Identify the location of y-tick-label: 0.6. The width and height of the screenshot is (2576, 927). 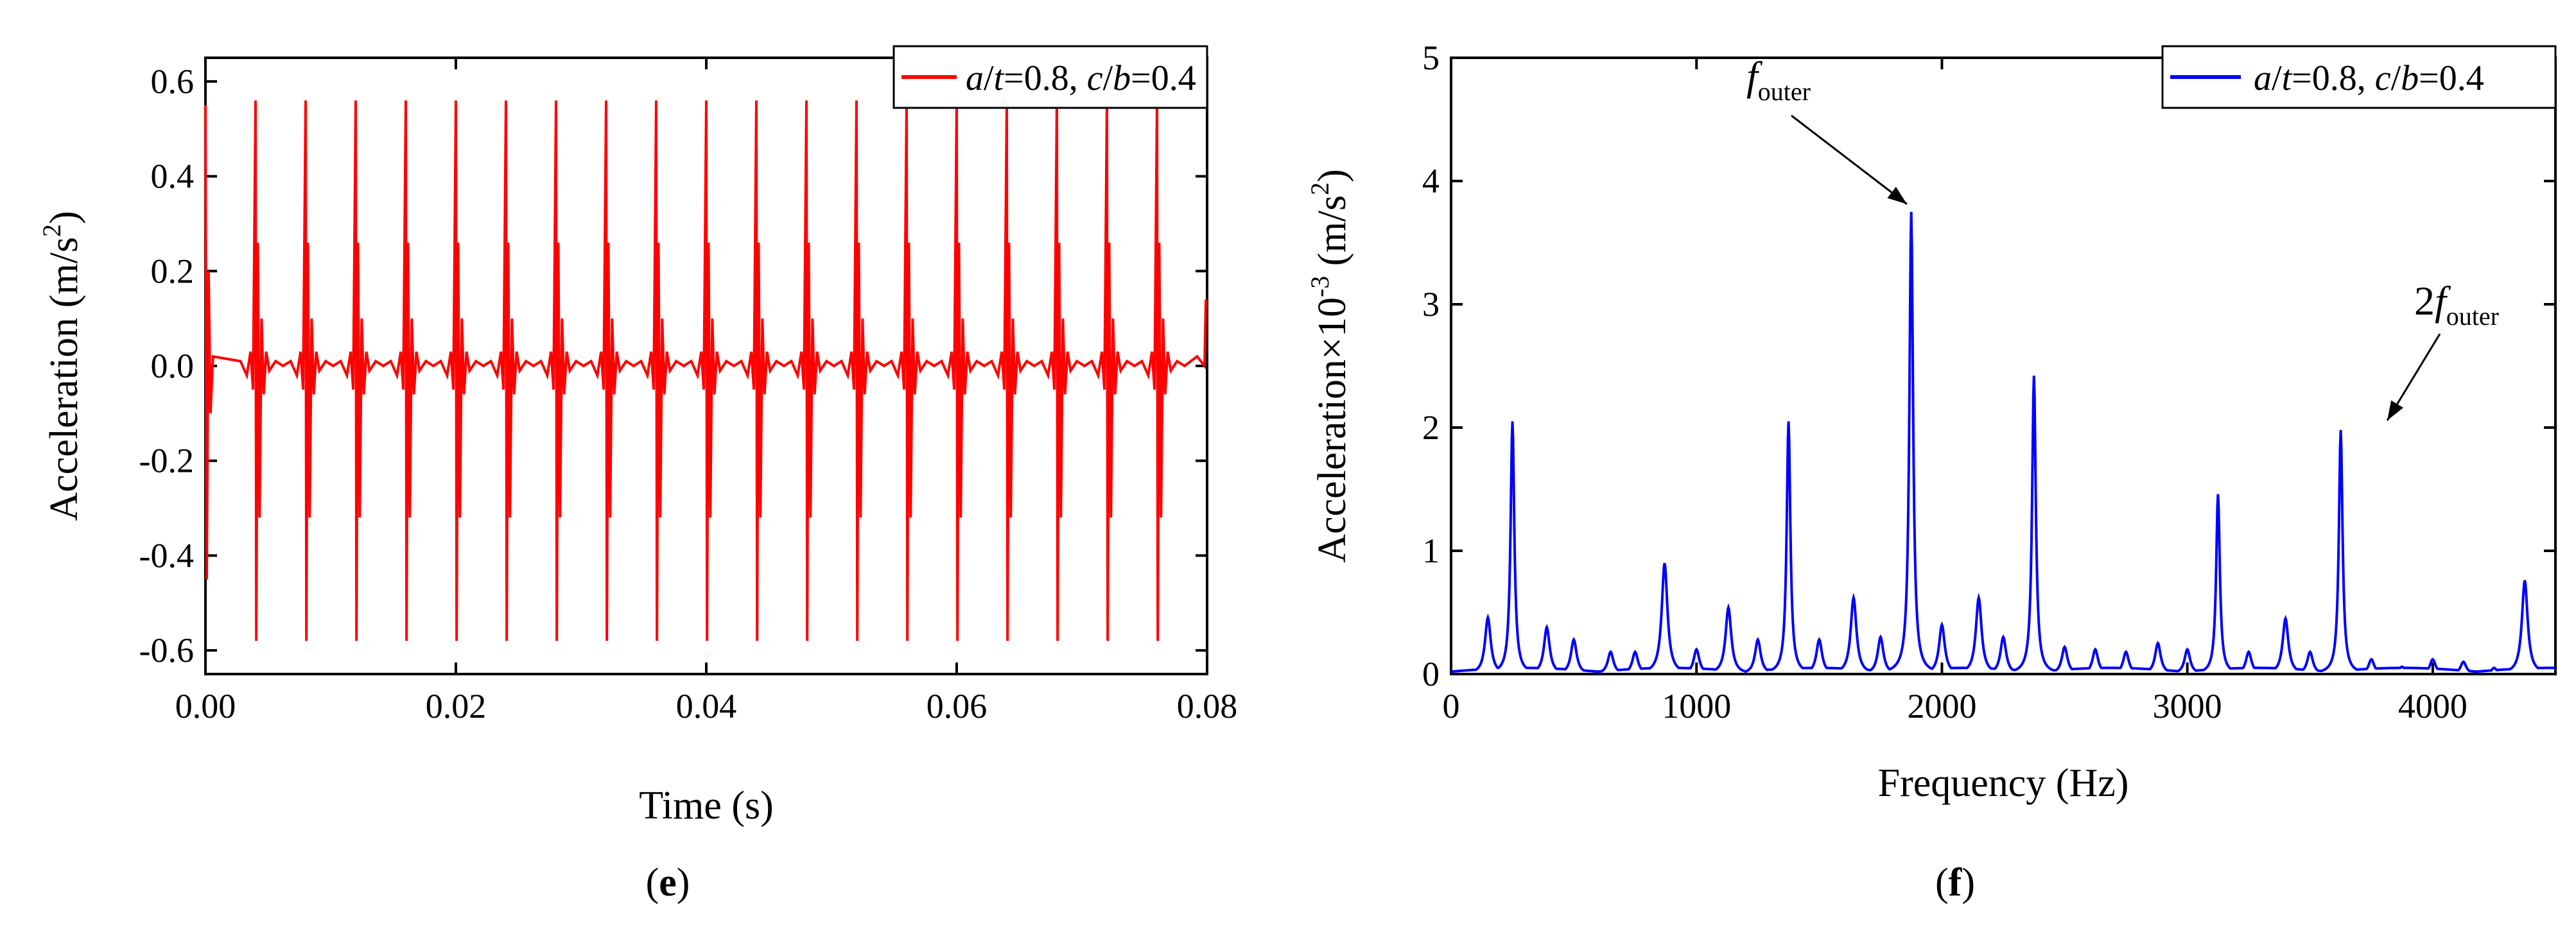
(173, 82).